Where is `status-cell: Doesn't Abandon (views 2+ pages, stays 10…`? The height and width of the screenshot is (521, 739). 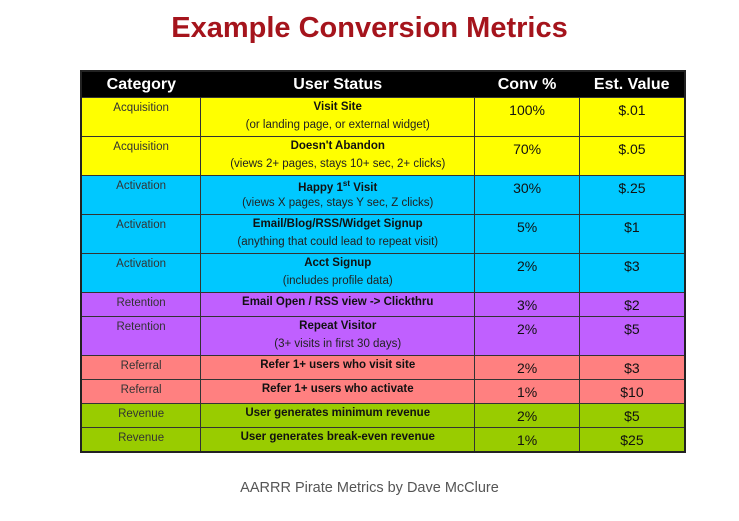
status-cell: Doesn't Abandon (views 2+ pages, stays 10… is located at coordinates (338, 156).